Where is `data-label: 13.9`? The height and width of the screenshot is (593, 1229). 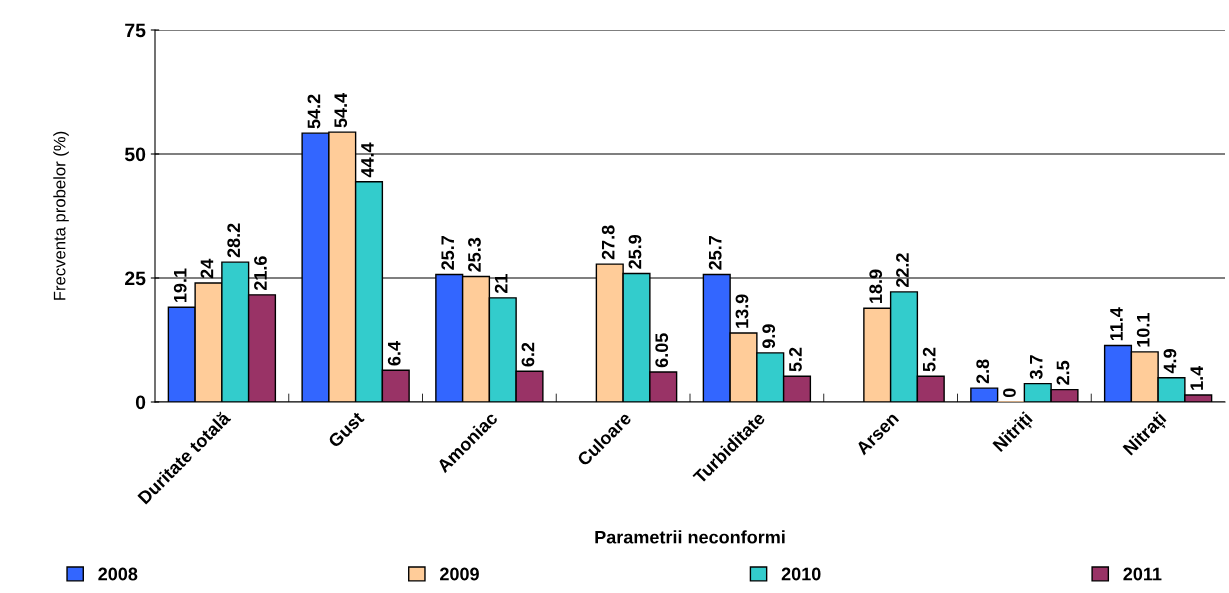 data-label: 13.9 is located at coordinates (742, 311).